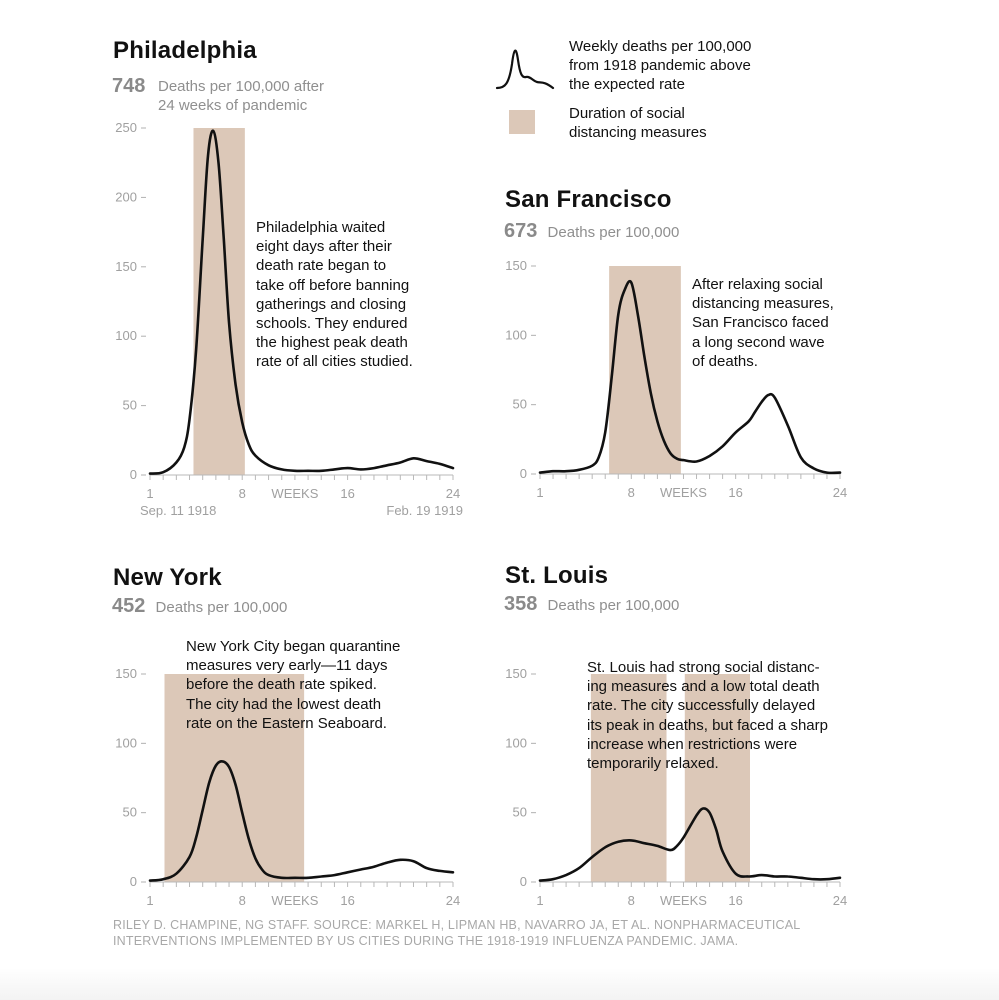 The height and width of the screenshot is (1000, 999). What do you see at coordinates (332, 343) in the screenshot?
I see `annotation-line: the highest peak death` at bounding box center [332, 343].